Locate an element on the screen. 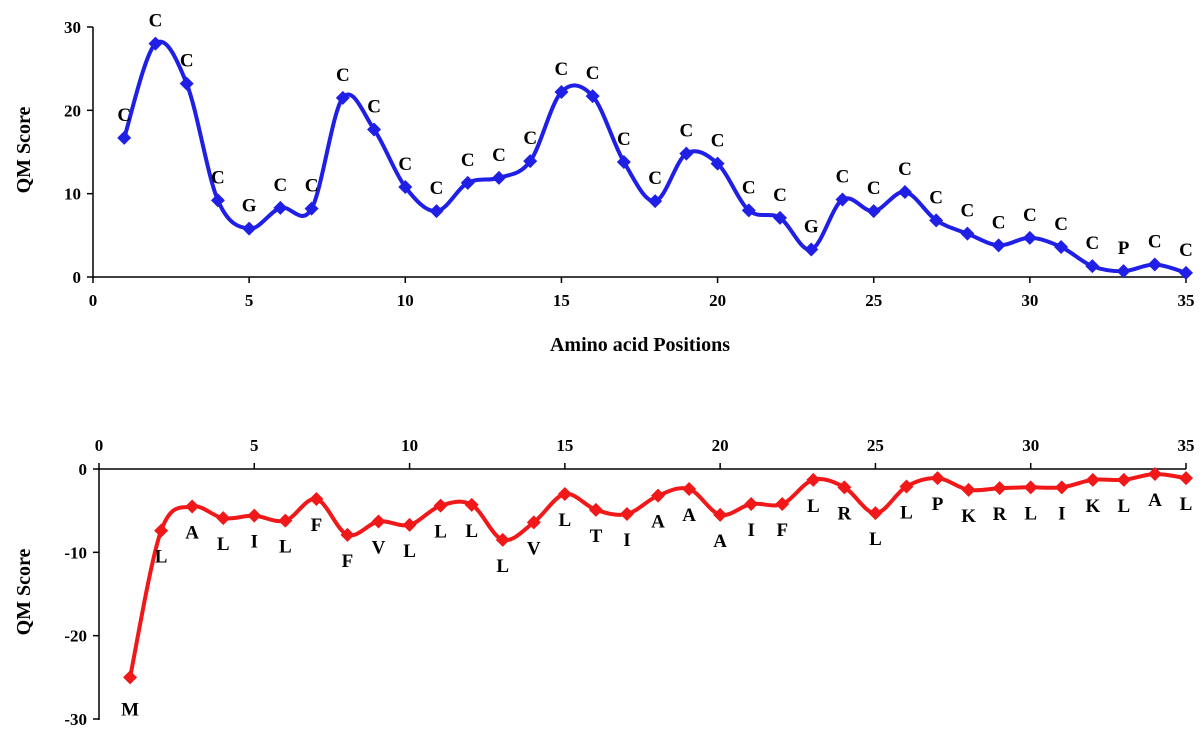  x-tick-label: 30 is located at coordinates (1029, 300).